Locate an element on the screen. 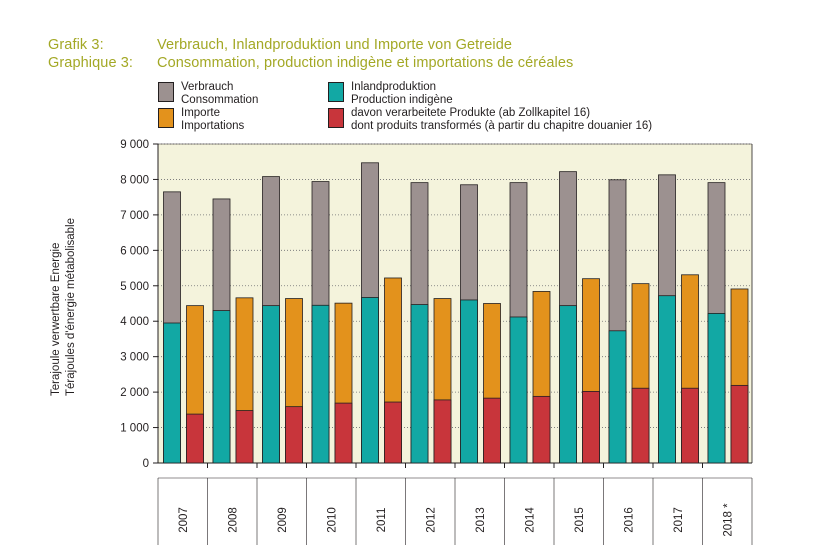 The image size is (828, 557). legend-label-imports: Importe Importations is located at coordinates (212, 120).